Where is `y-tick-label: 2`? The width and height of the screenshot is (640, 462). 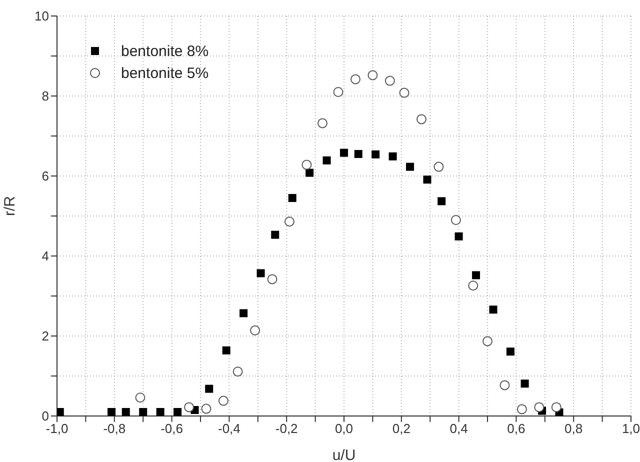 y-tick-label: 2 is located at coordinates (45, 336).